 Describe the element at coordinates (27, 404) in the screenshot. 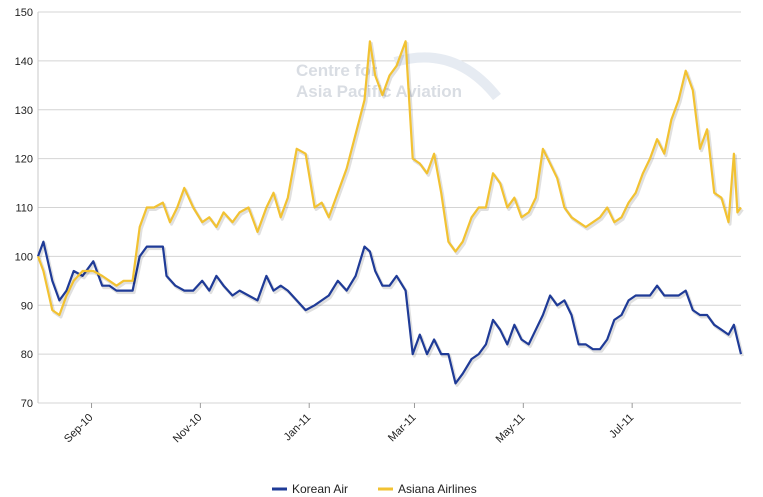

I see `y-tick-label: 70` at that location.